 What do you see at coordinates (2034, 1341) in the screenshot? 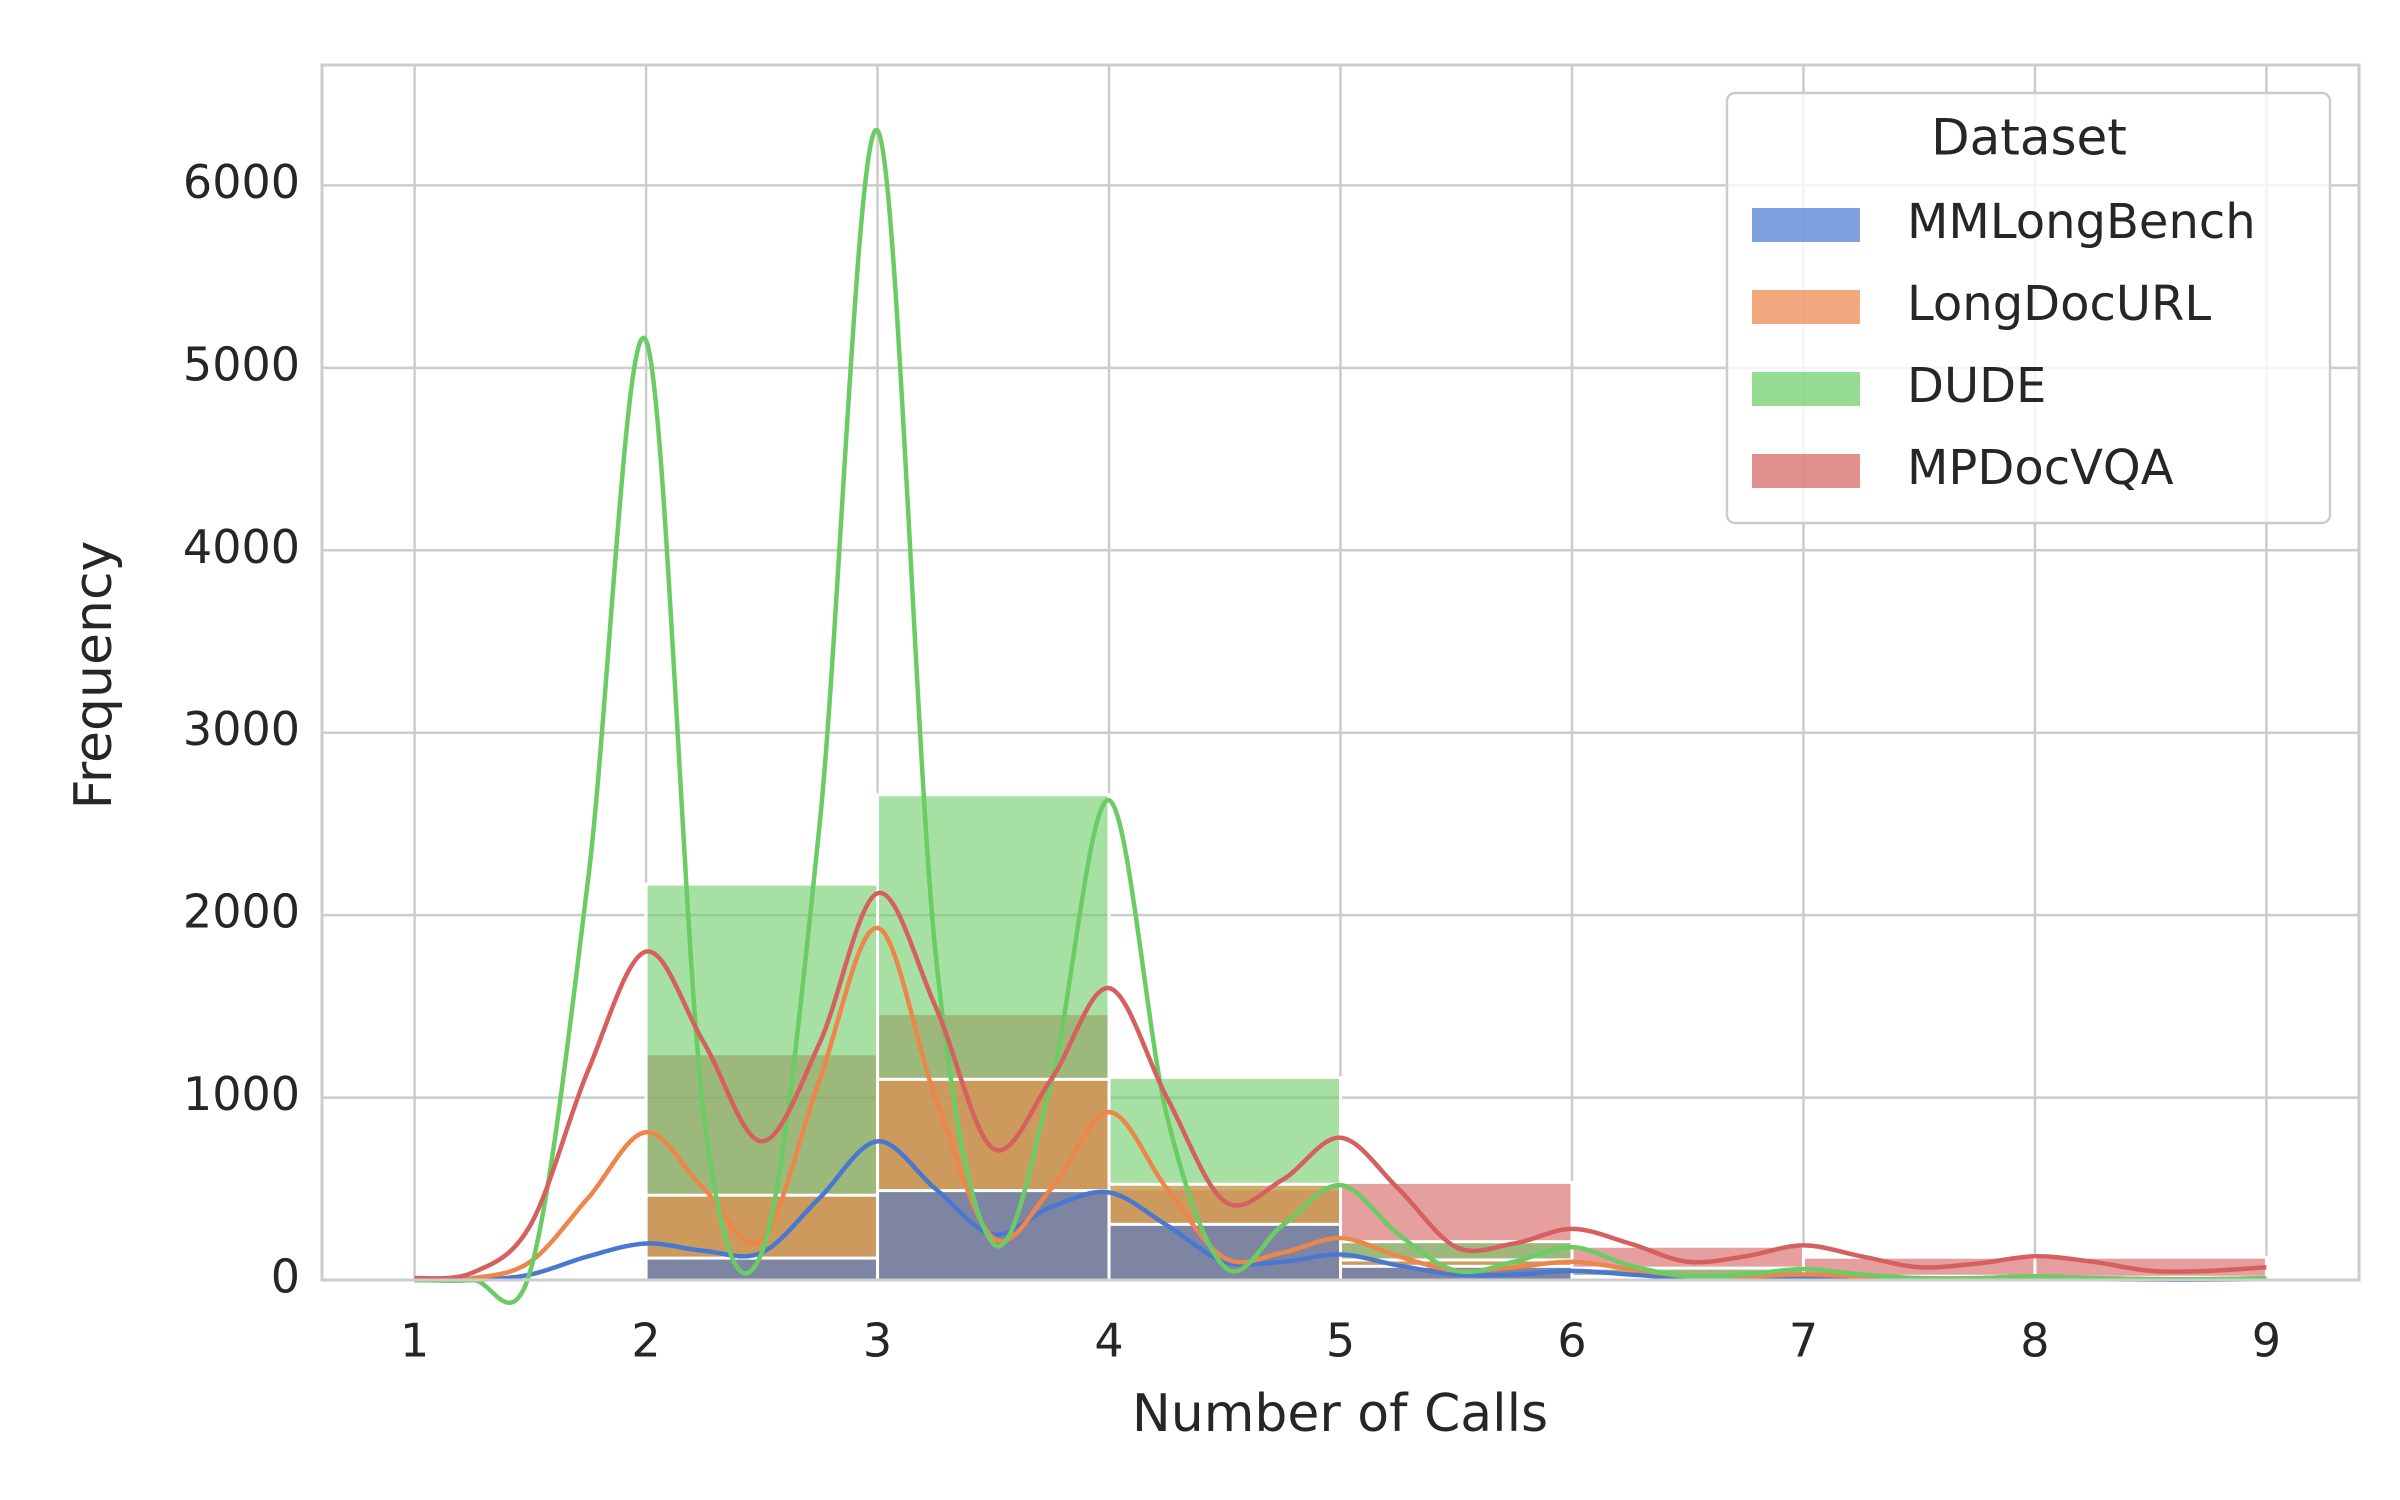
I see `x-tick-label: 8` at bounding box center [2034, 1341].